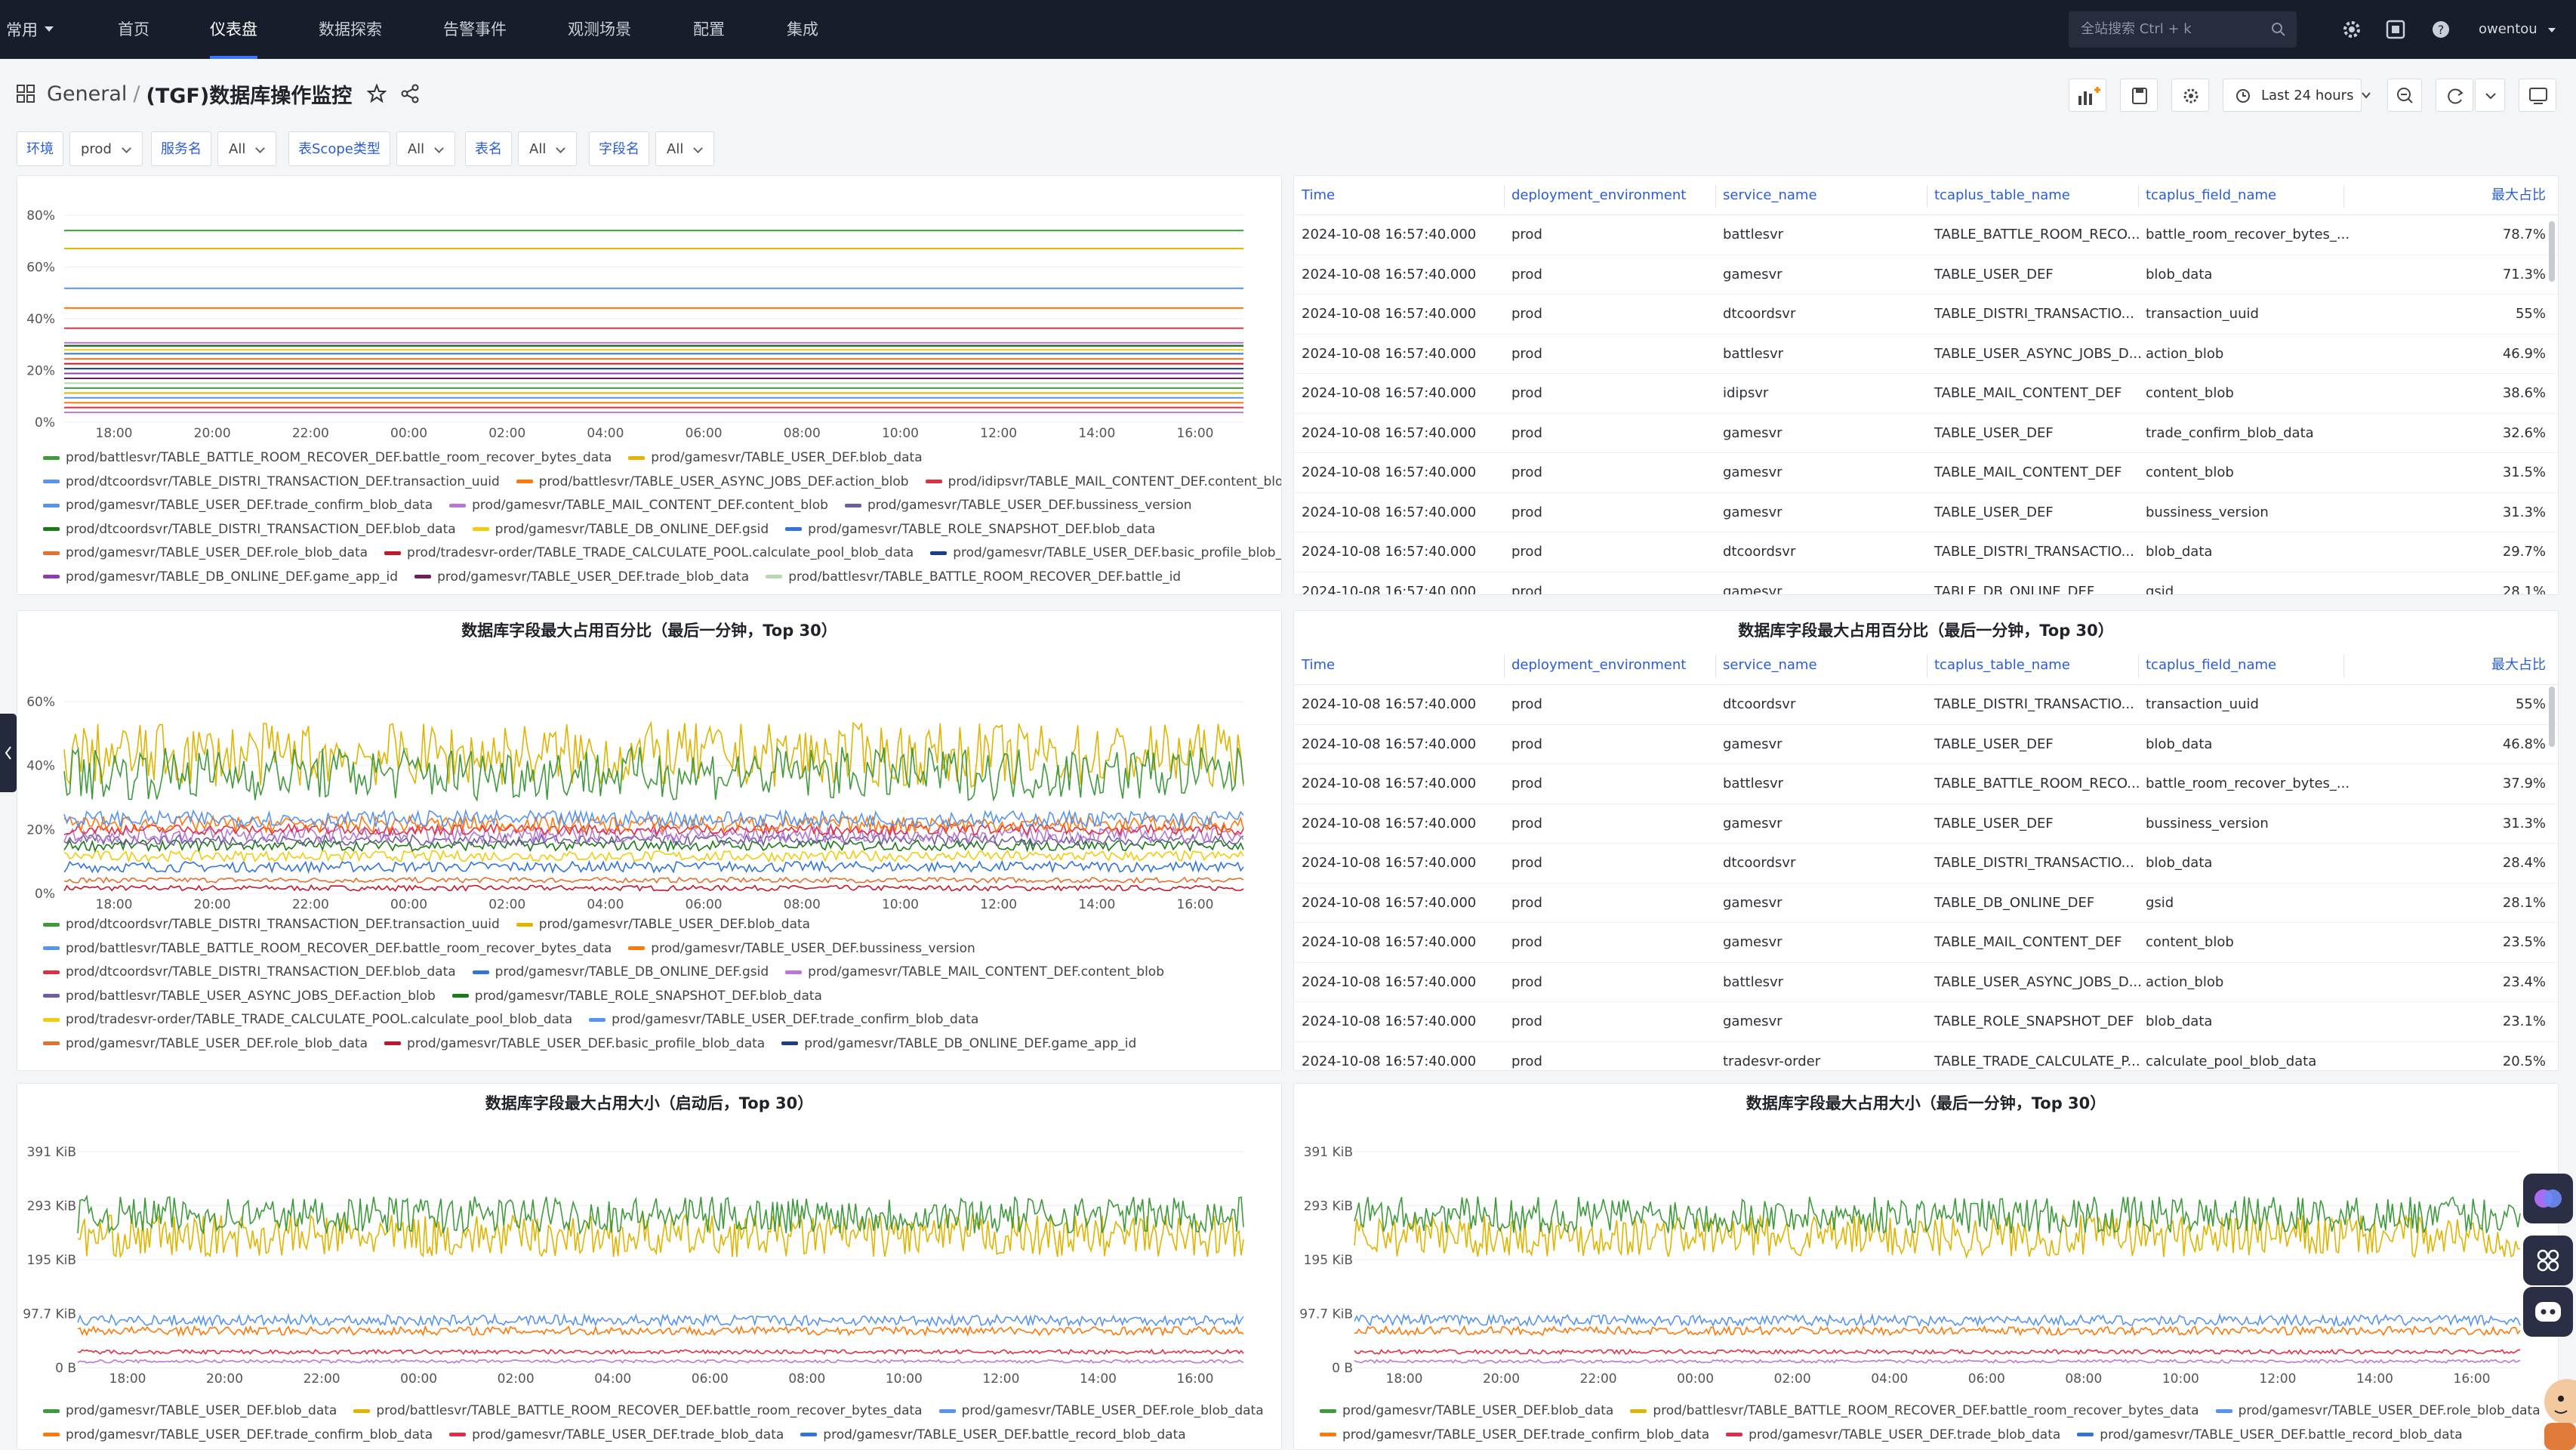 The height and width of the screenshot is (1450, 2576). I want to click on variable-select-table-name: All, so click(548, 148).